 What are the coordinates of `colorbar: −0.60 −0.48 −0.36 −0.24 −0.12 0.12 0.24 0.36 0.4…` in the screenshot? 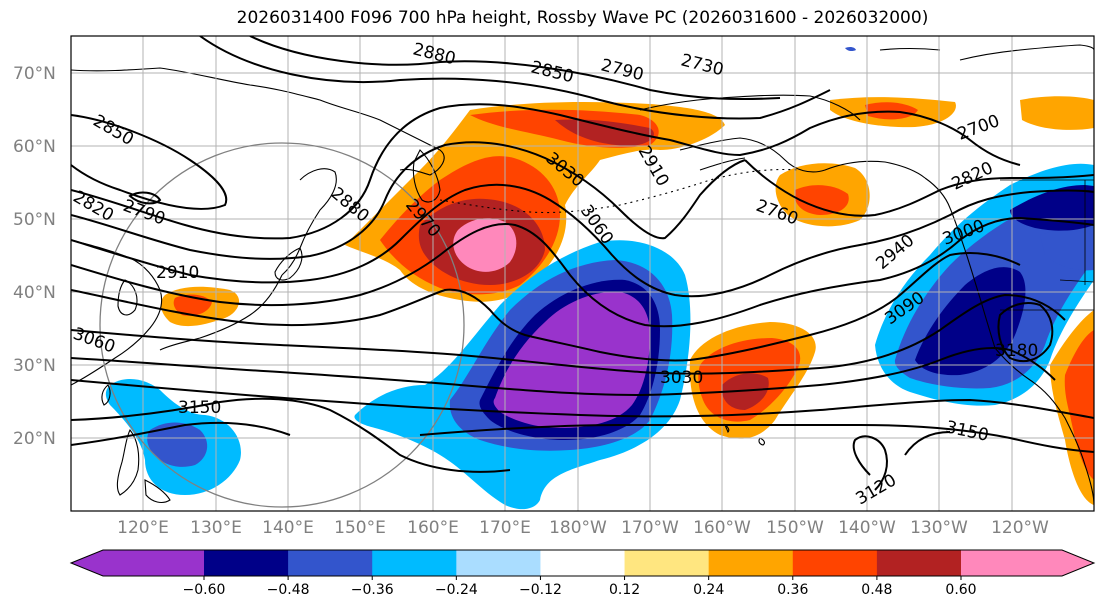 It's located at (582, 573).